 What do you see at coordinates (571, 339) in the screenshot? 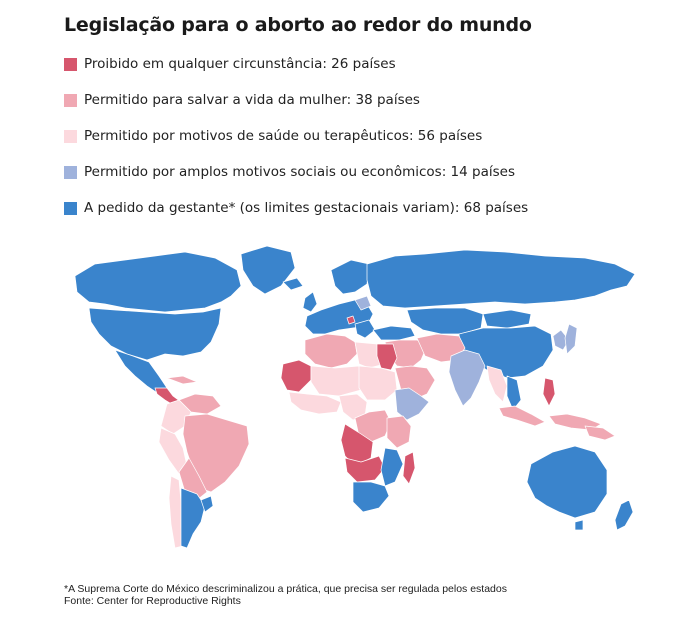
I see `region-japan` at bounding box center [571, 339].